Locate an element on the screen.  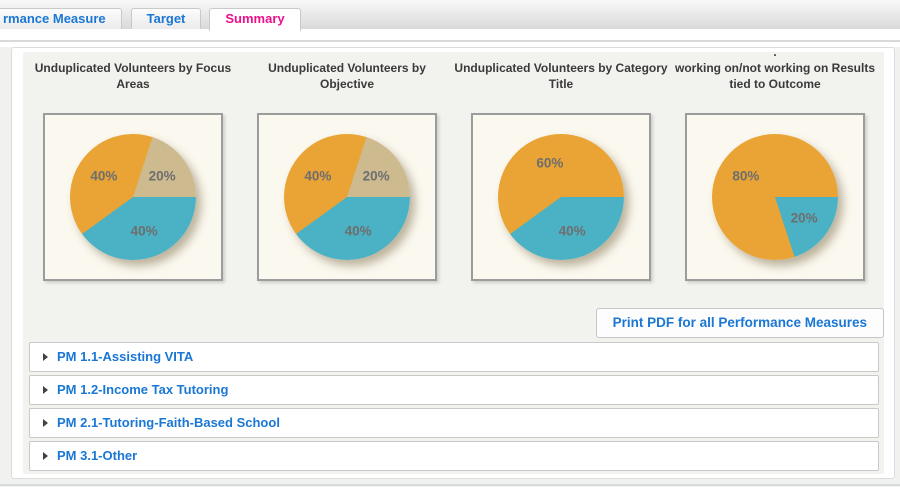
accordion-item-label: PM 1.2-Income Tax Tutoring is located at coordinates (143, 389).